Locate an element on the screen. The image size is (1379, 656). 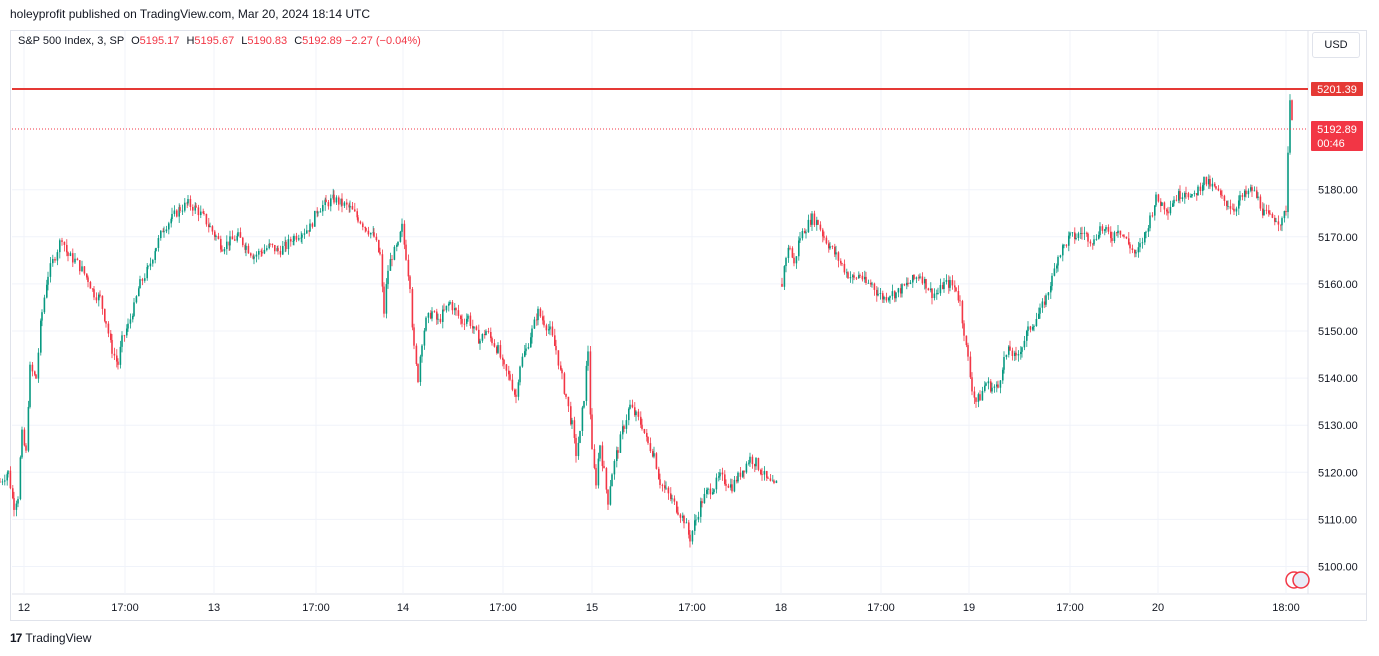
x-tick-label: 18:00 is located at coordinates (1286, 608).